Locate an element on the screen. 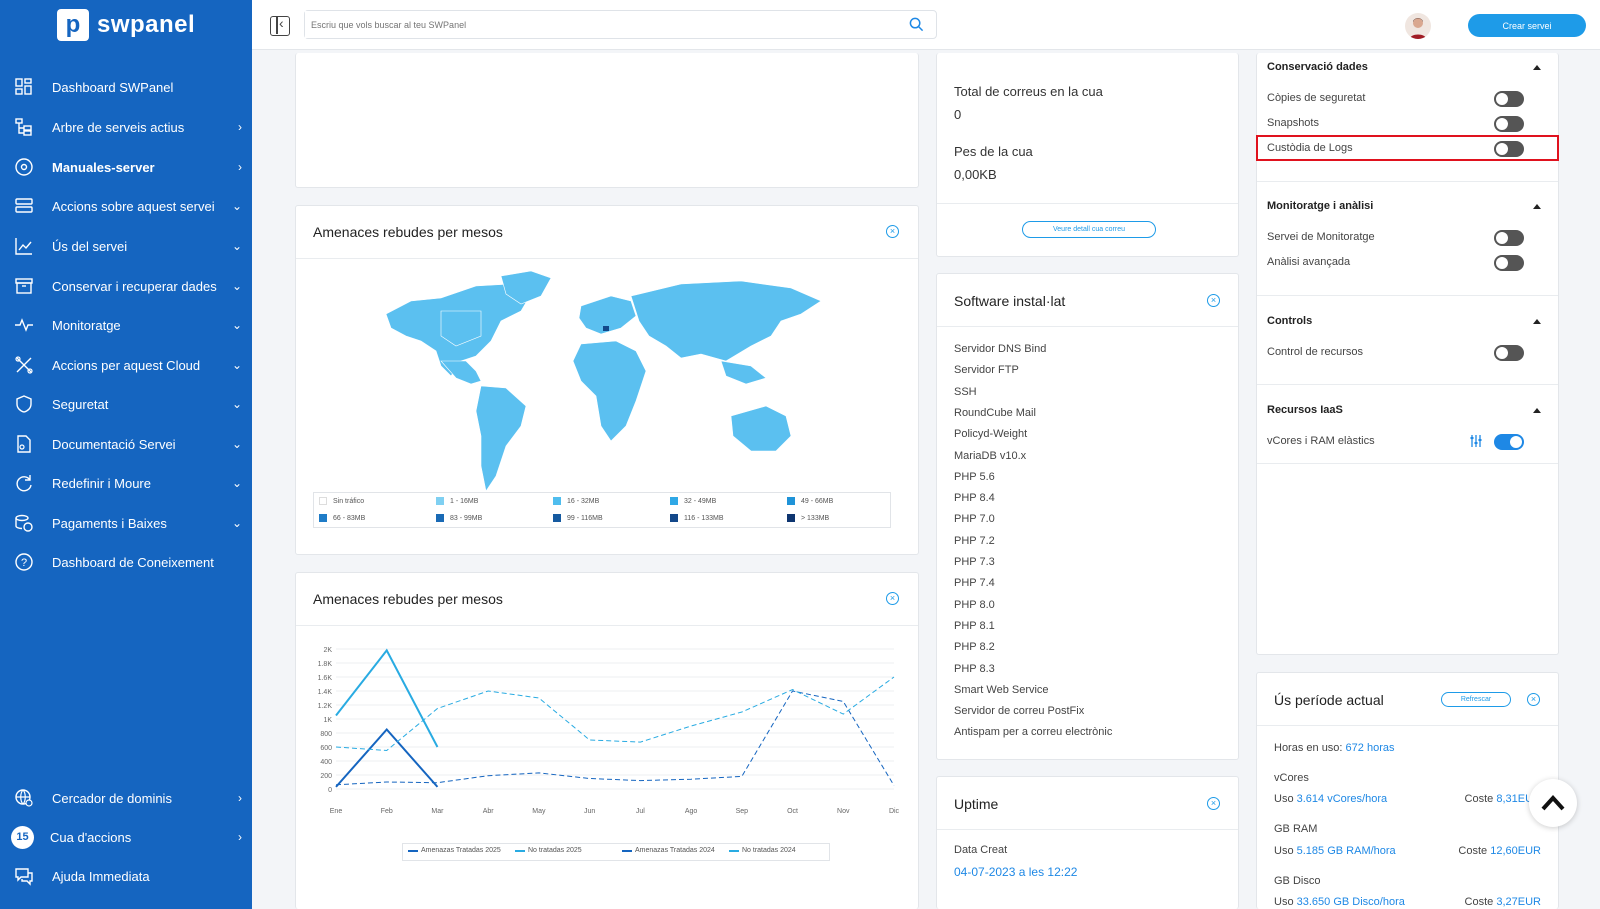  australia-shape is located at coordinates (761, 428).